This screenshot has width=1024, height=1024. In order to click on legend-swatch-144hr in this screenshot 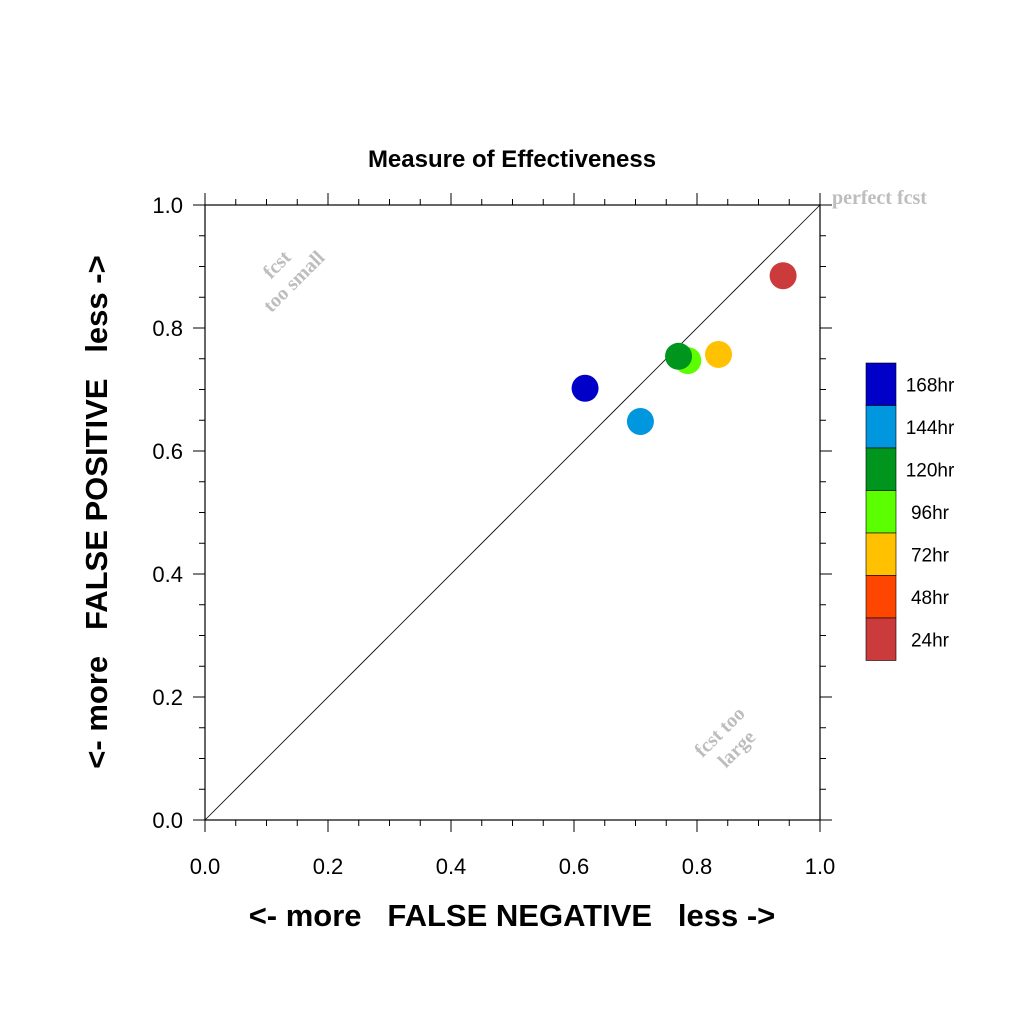, I will do `click(881, 427)`.